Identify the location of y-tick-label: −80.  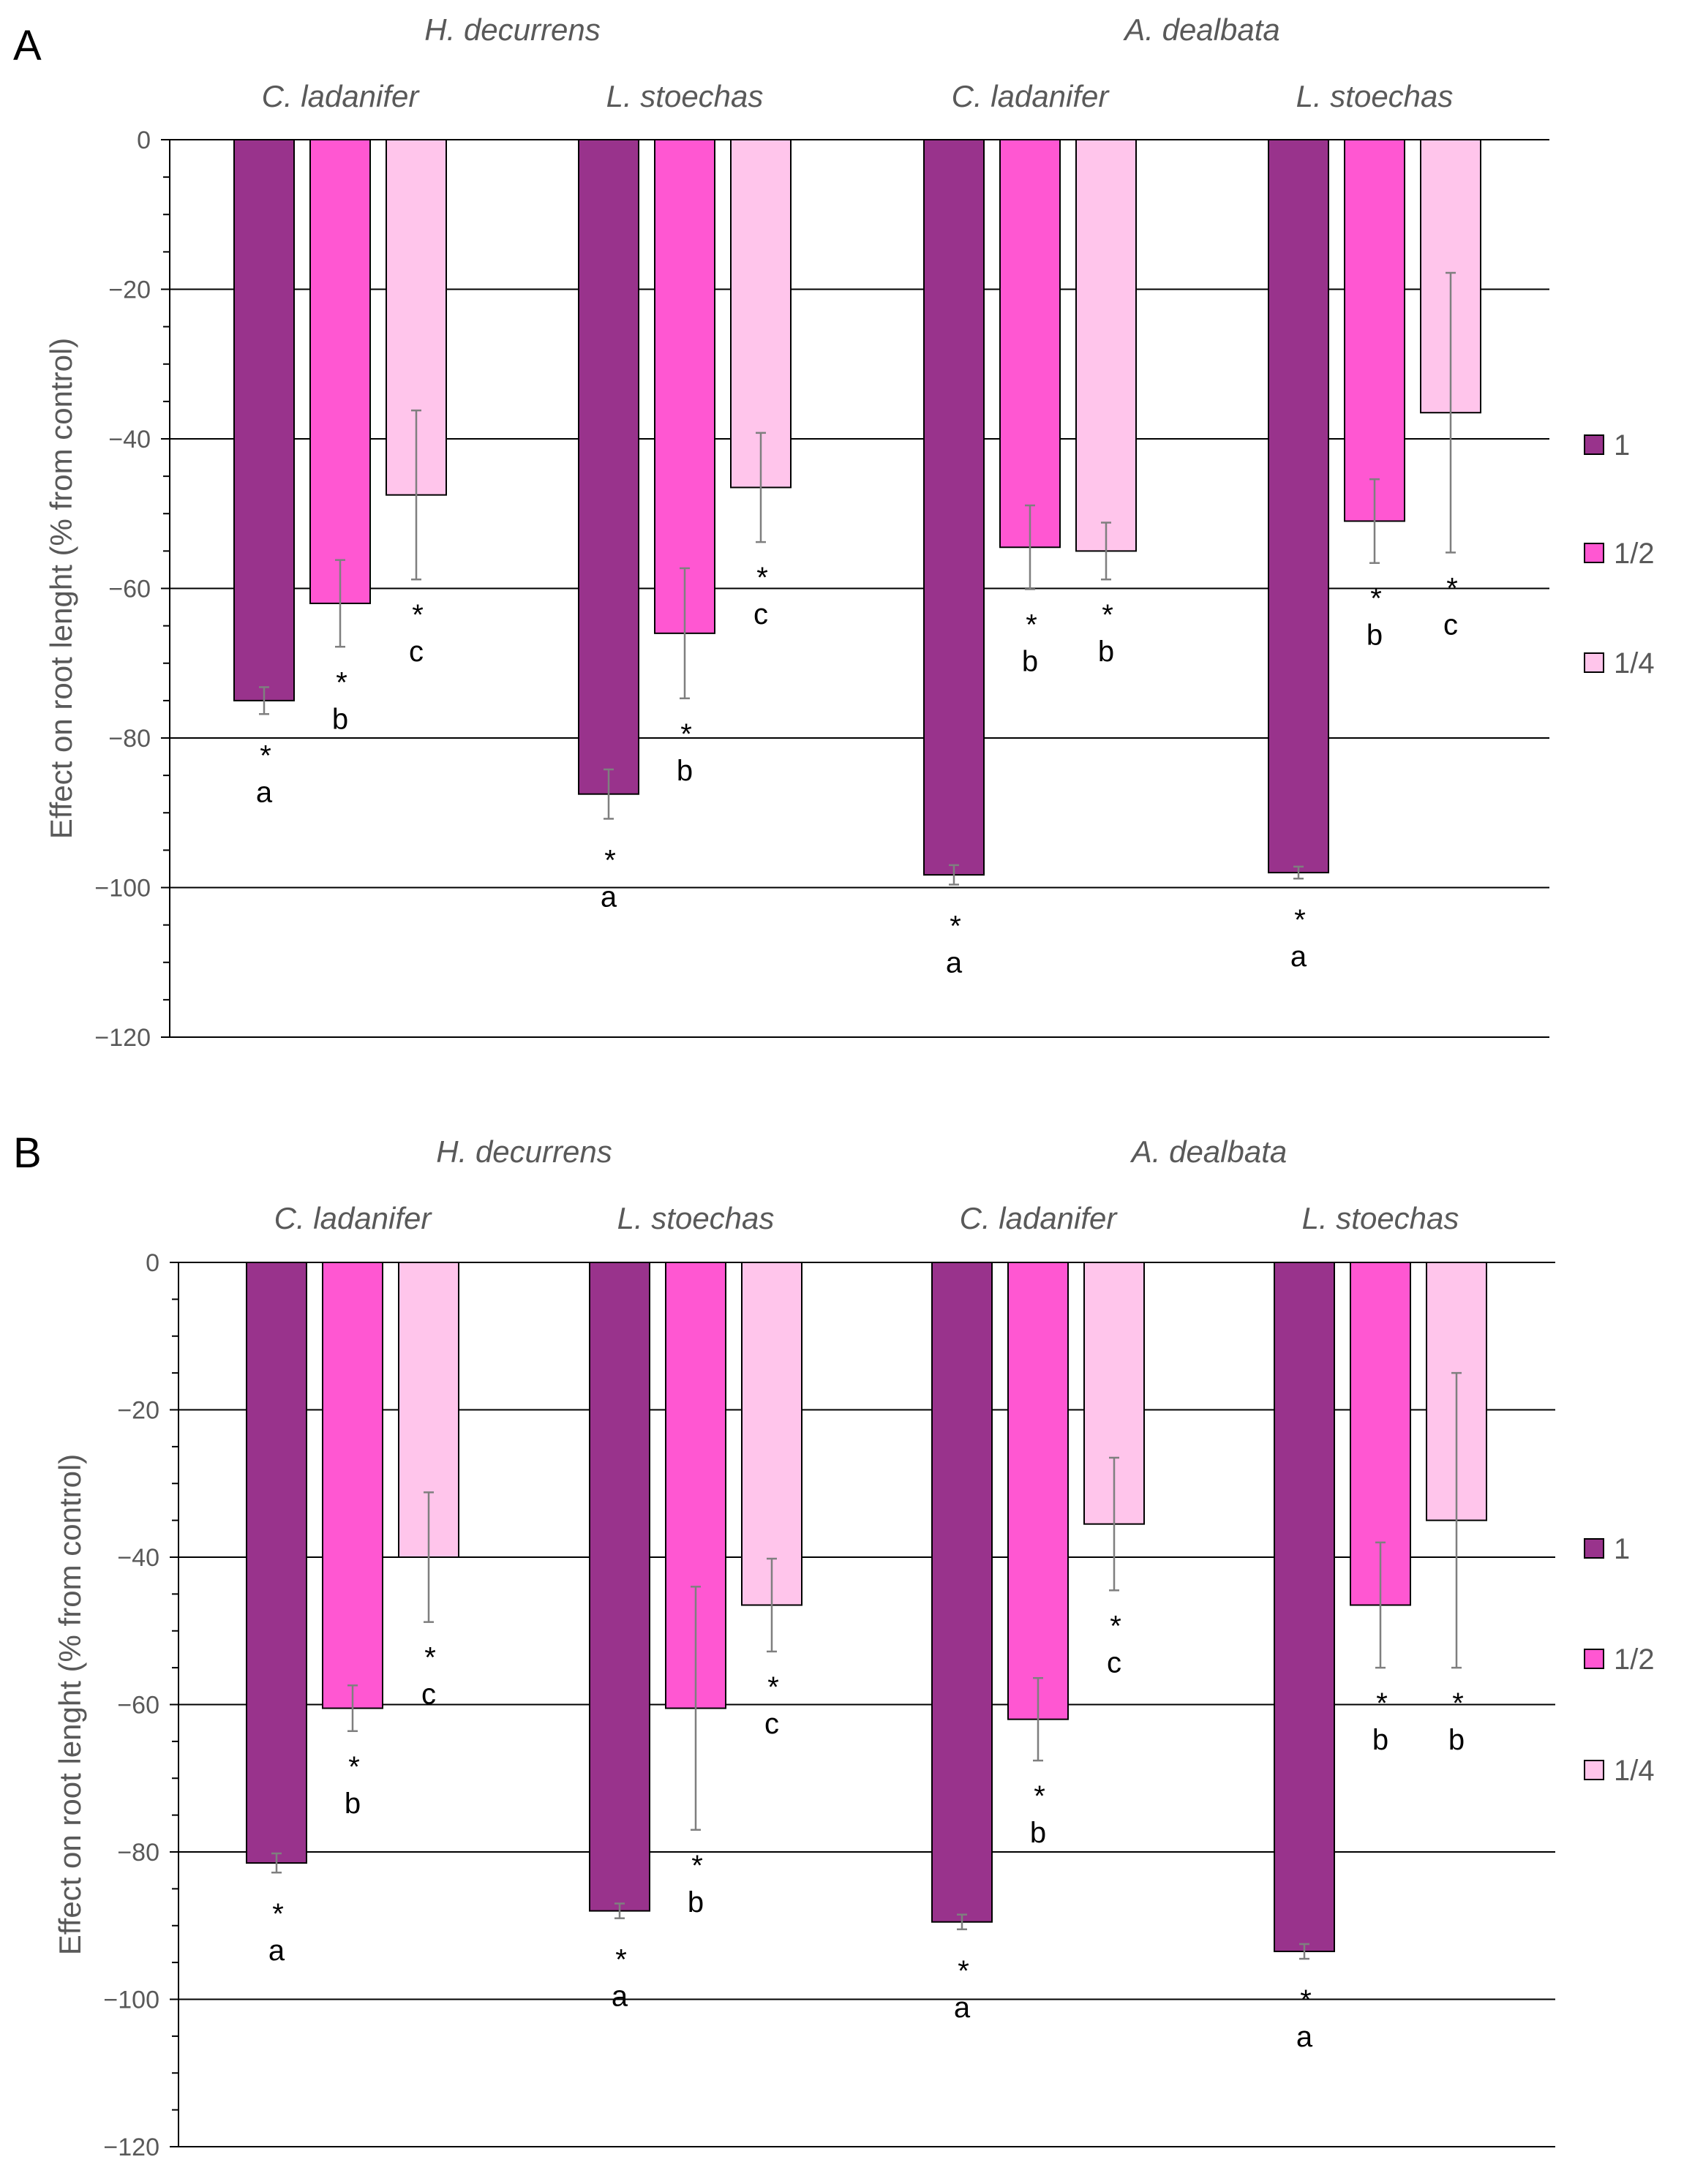
(129, 739).